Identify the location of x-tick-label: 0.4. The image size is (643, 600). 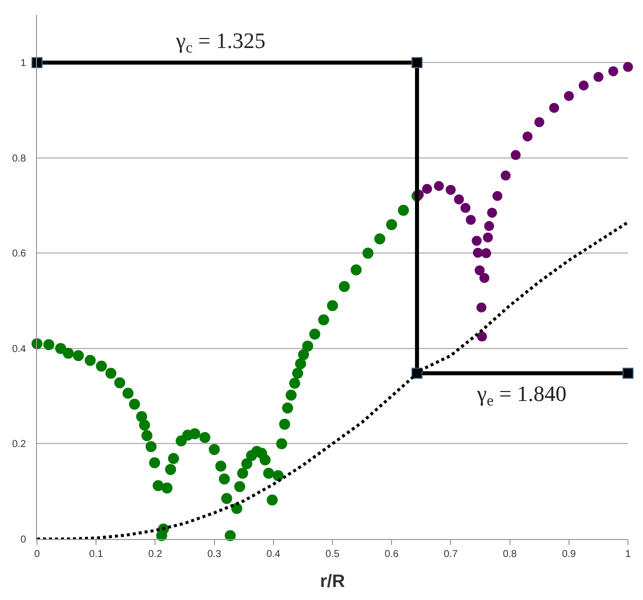
(273, 554).